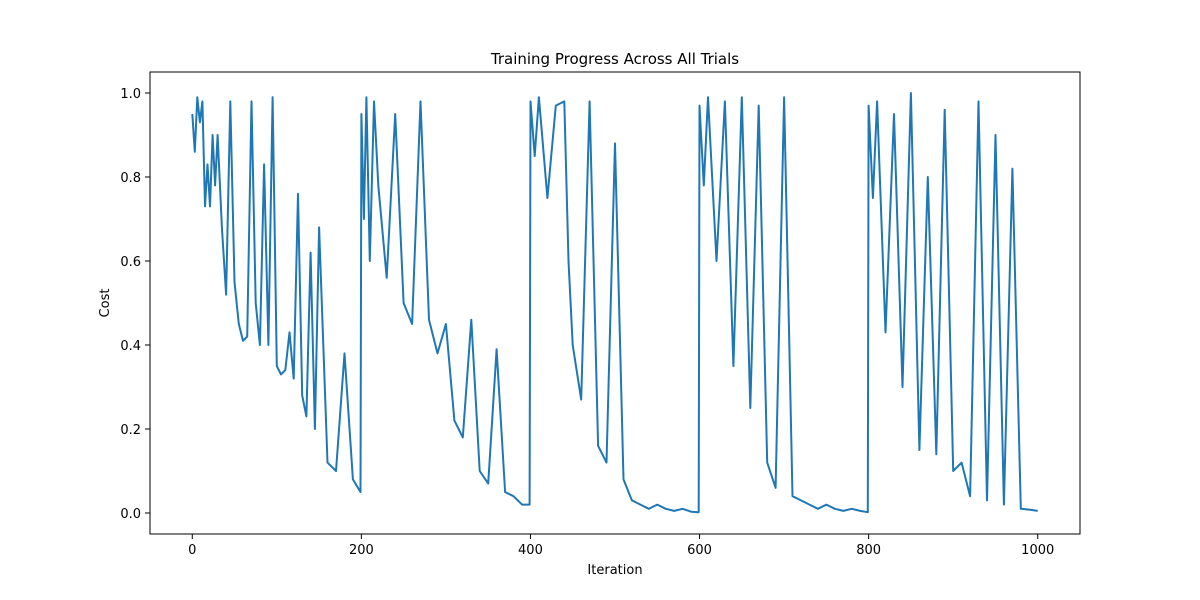 This screenshot has height=600, width=1200. Describe the element at coordinates (614, 59) in the screenshot. I see `chart-title: Training Progress Across All Trials` at that location.